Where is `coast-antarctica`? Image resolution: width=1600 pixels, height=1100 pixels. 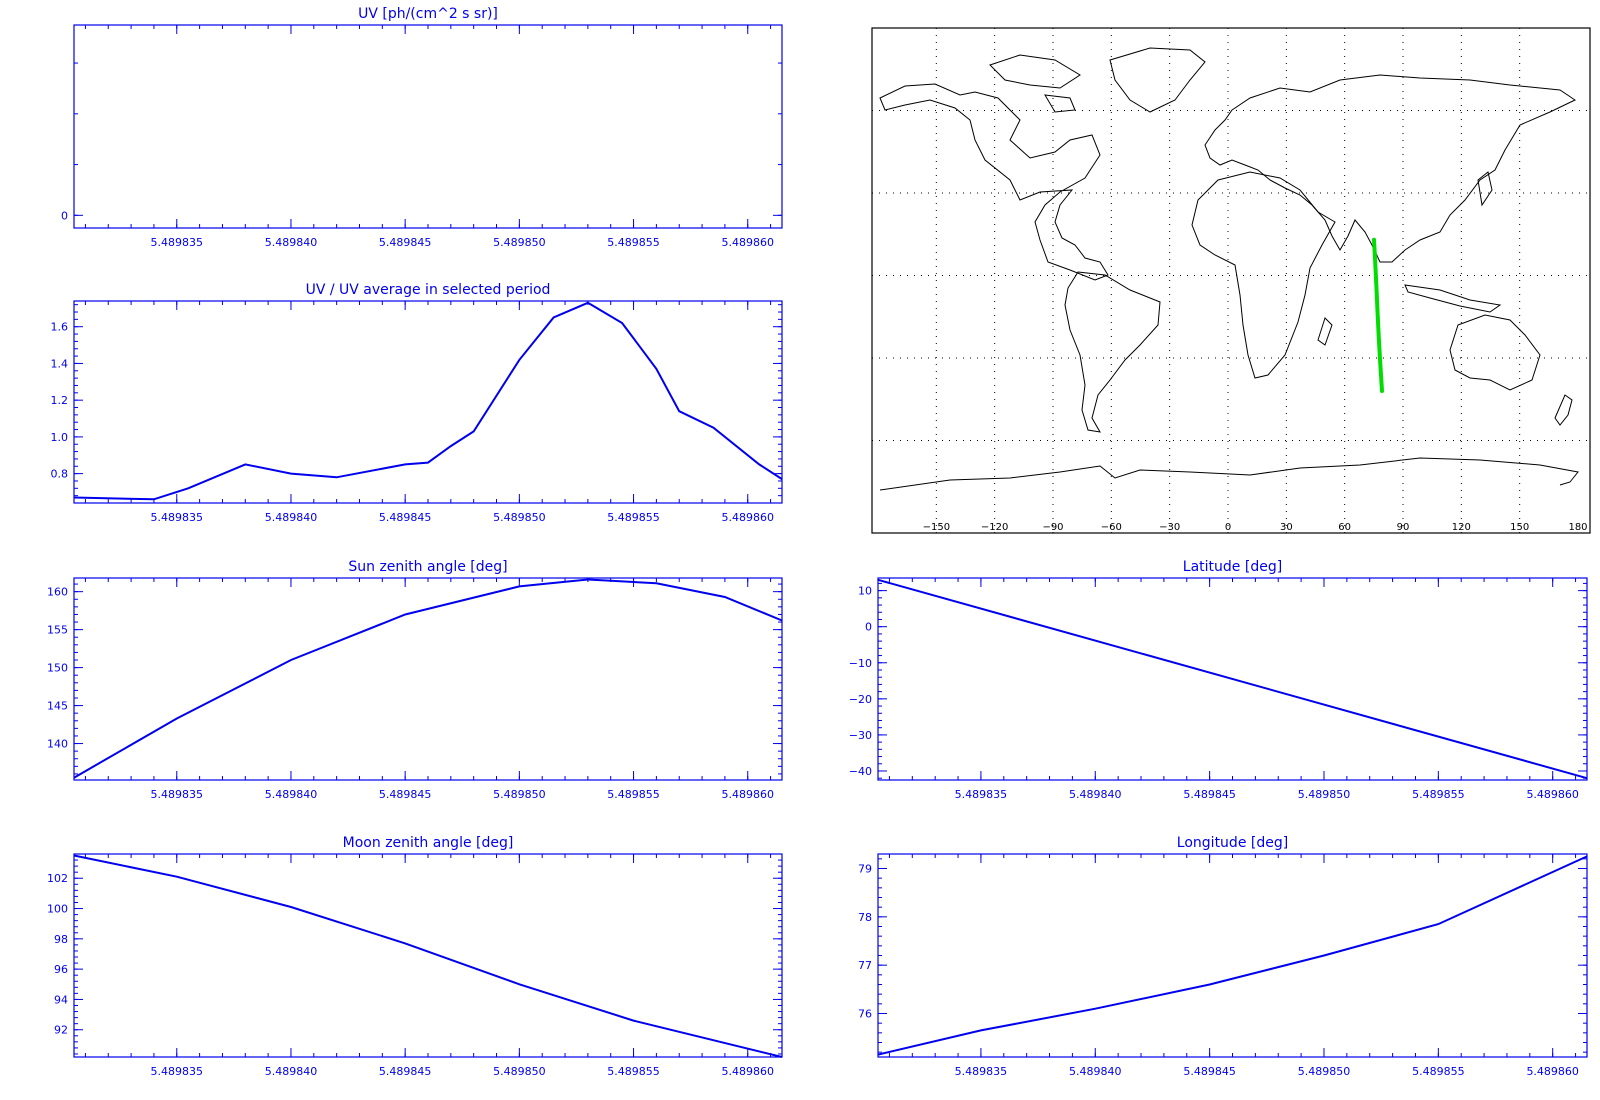
coast-antarctica is located at coordinates (1229, 474).